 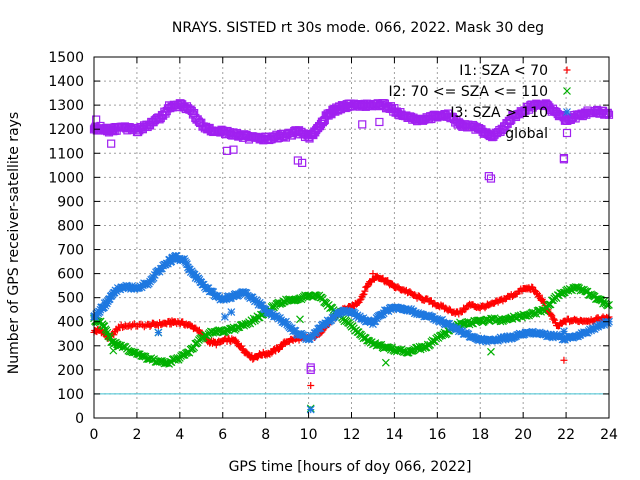 I want to click on y-tick-label: 1400, so click(x=66, y=82).